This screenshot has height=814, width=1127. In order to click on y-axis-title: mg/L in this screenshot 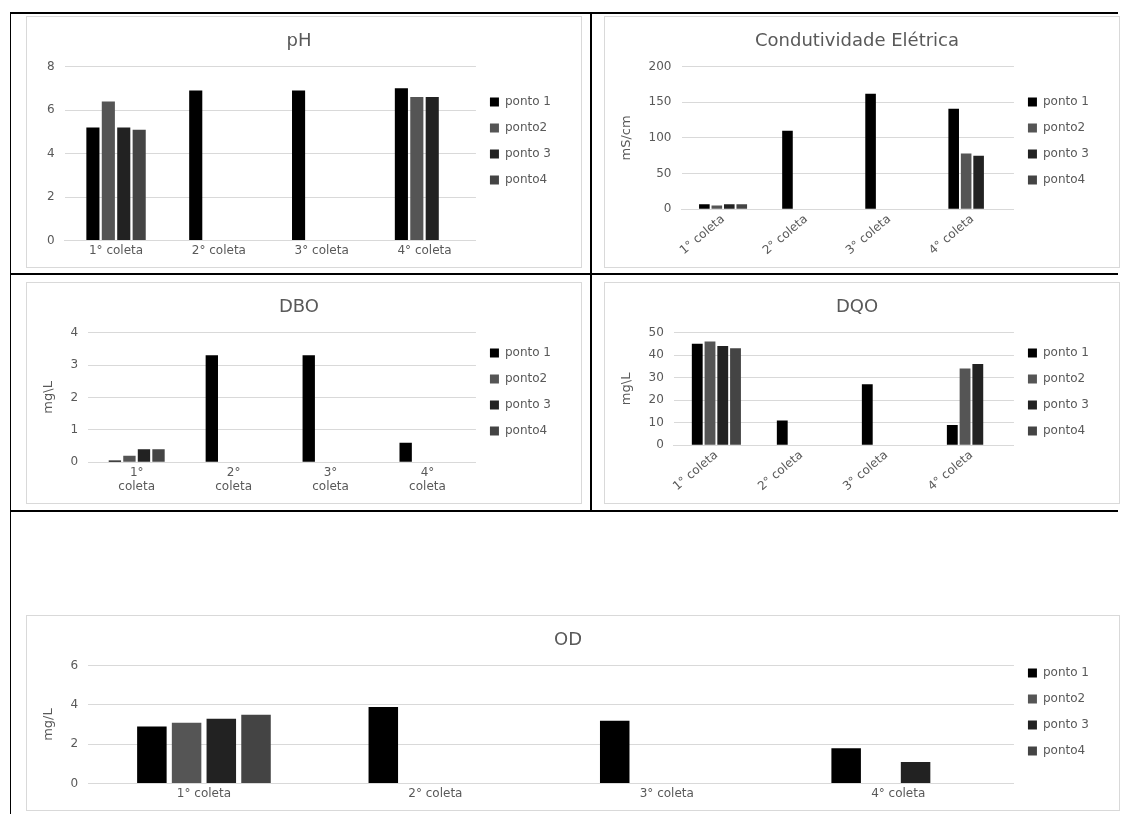, I will do `click(48, 724)`.